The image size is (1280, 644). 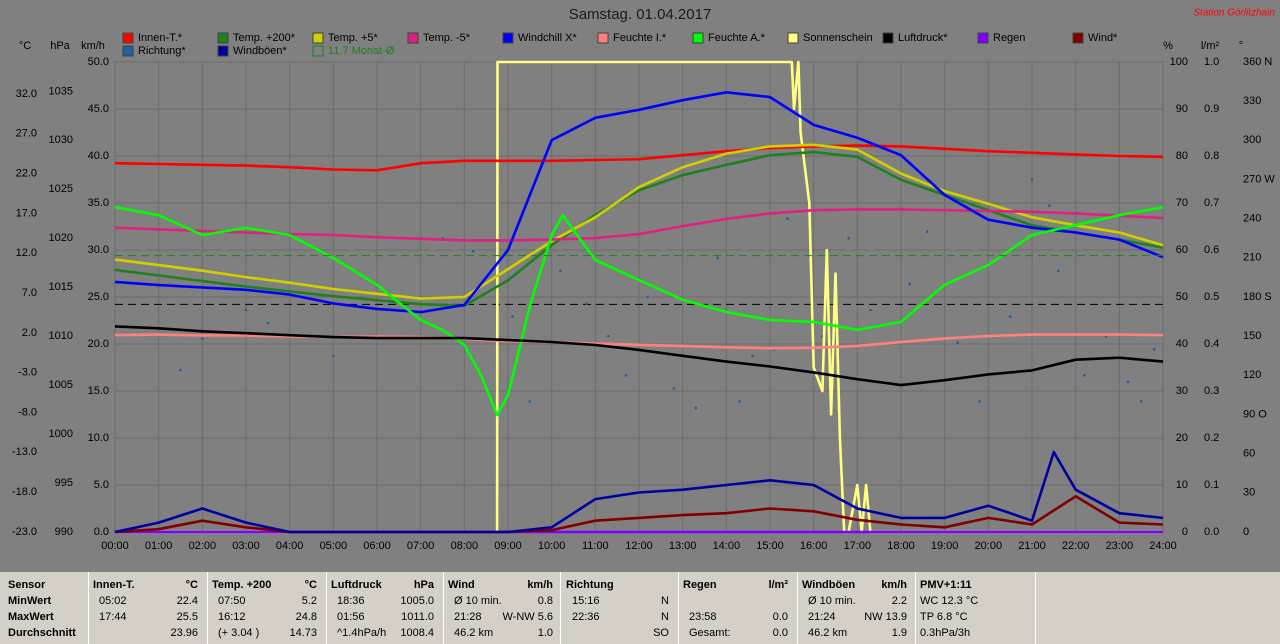 What do you see at coordinates (858, 546) in the screenshot?
I see `x-tick-label: 17:00` at bounding box center [858, 546].